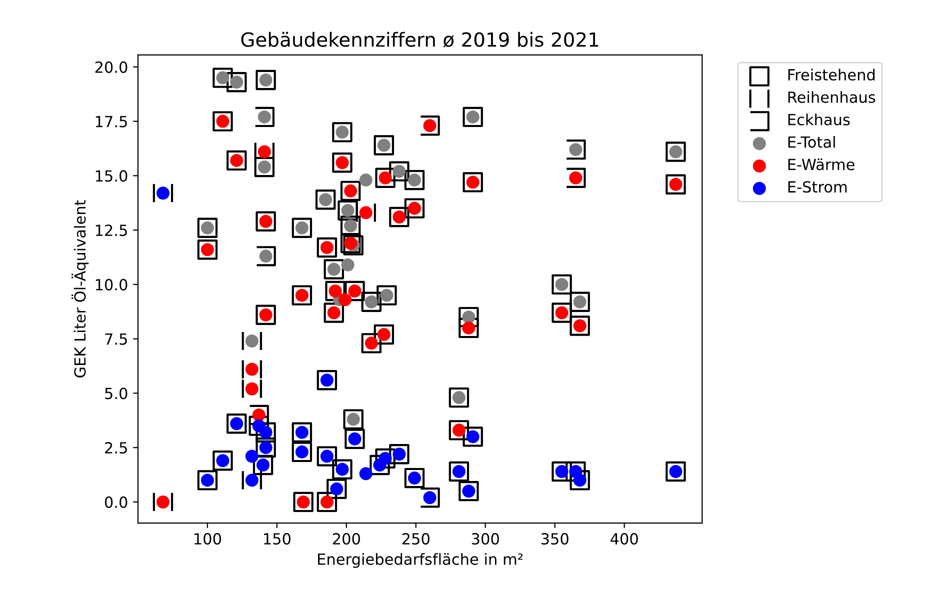 This screenshot has height=604, width=945. What do you see at coordinates (111, 230) in the screenshot?
I see `y-tick-label: 12.5` at bounding box center [111, 230].